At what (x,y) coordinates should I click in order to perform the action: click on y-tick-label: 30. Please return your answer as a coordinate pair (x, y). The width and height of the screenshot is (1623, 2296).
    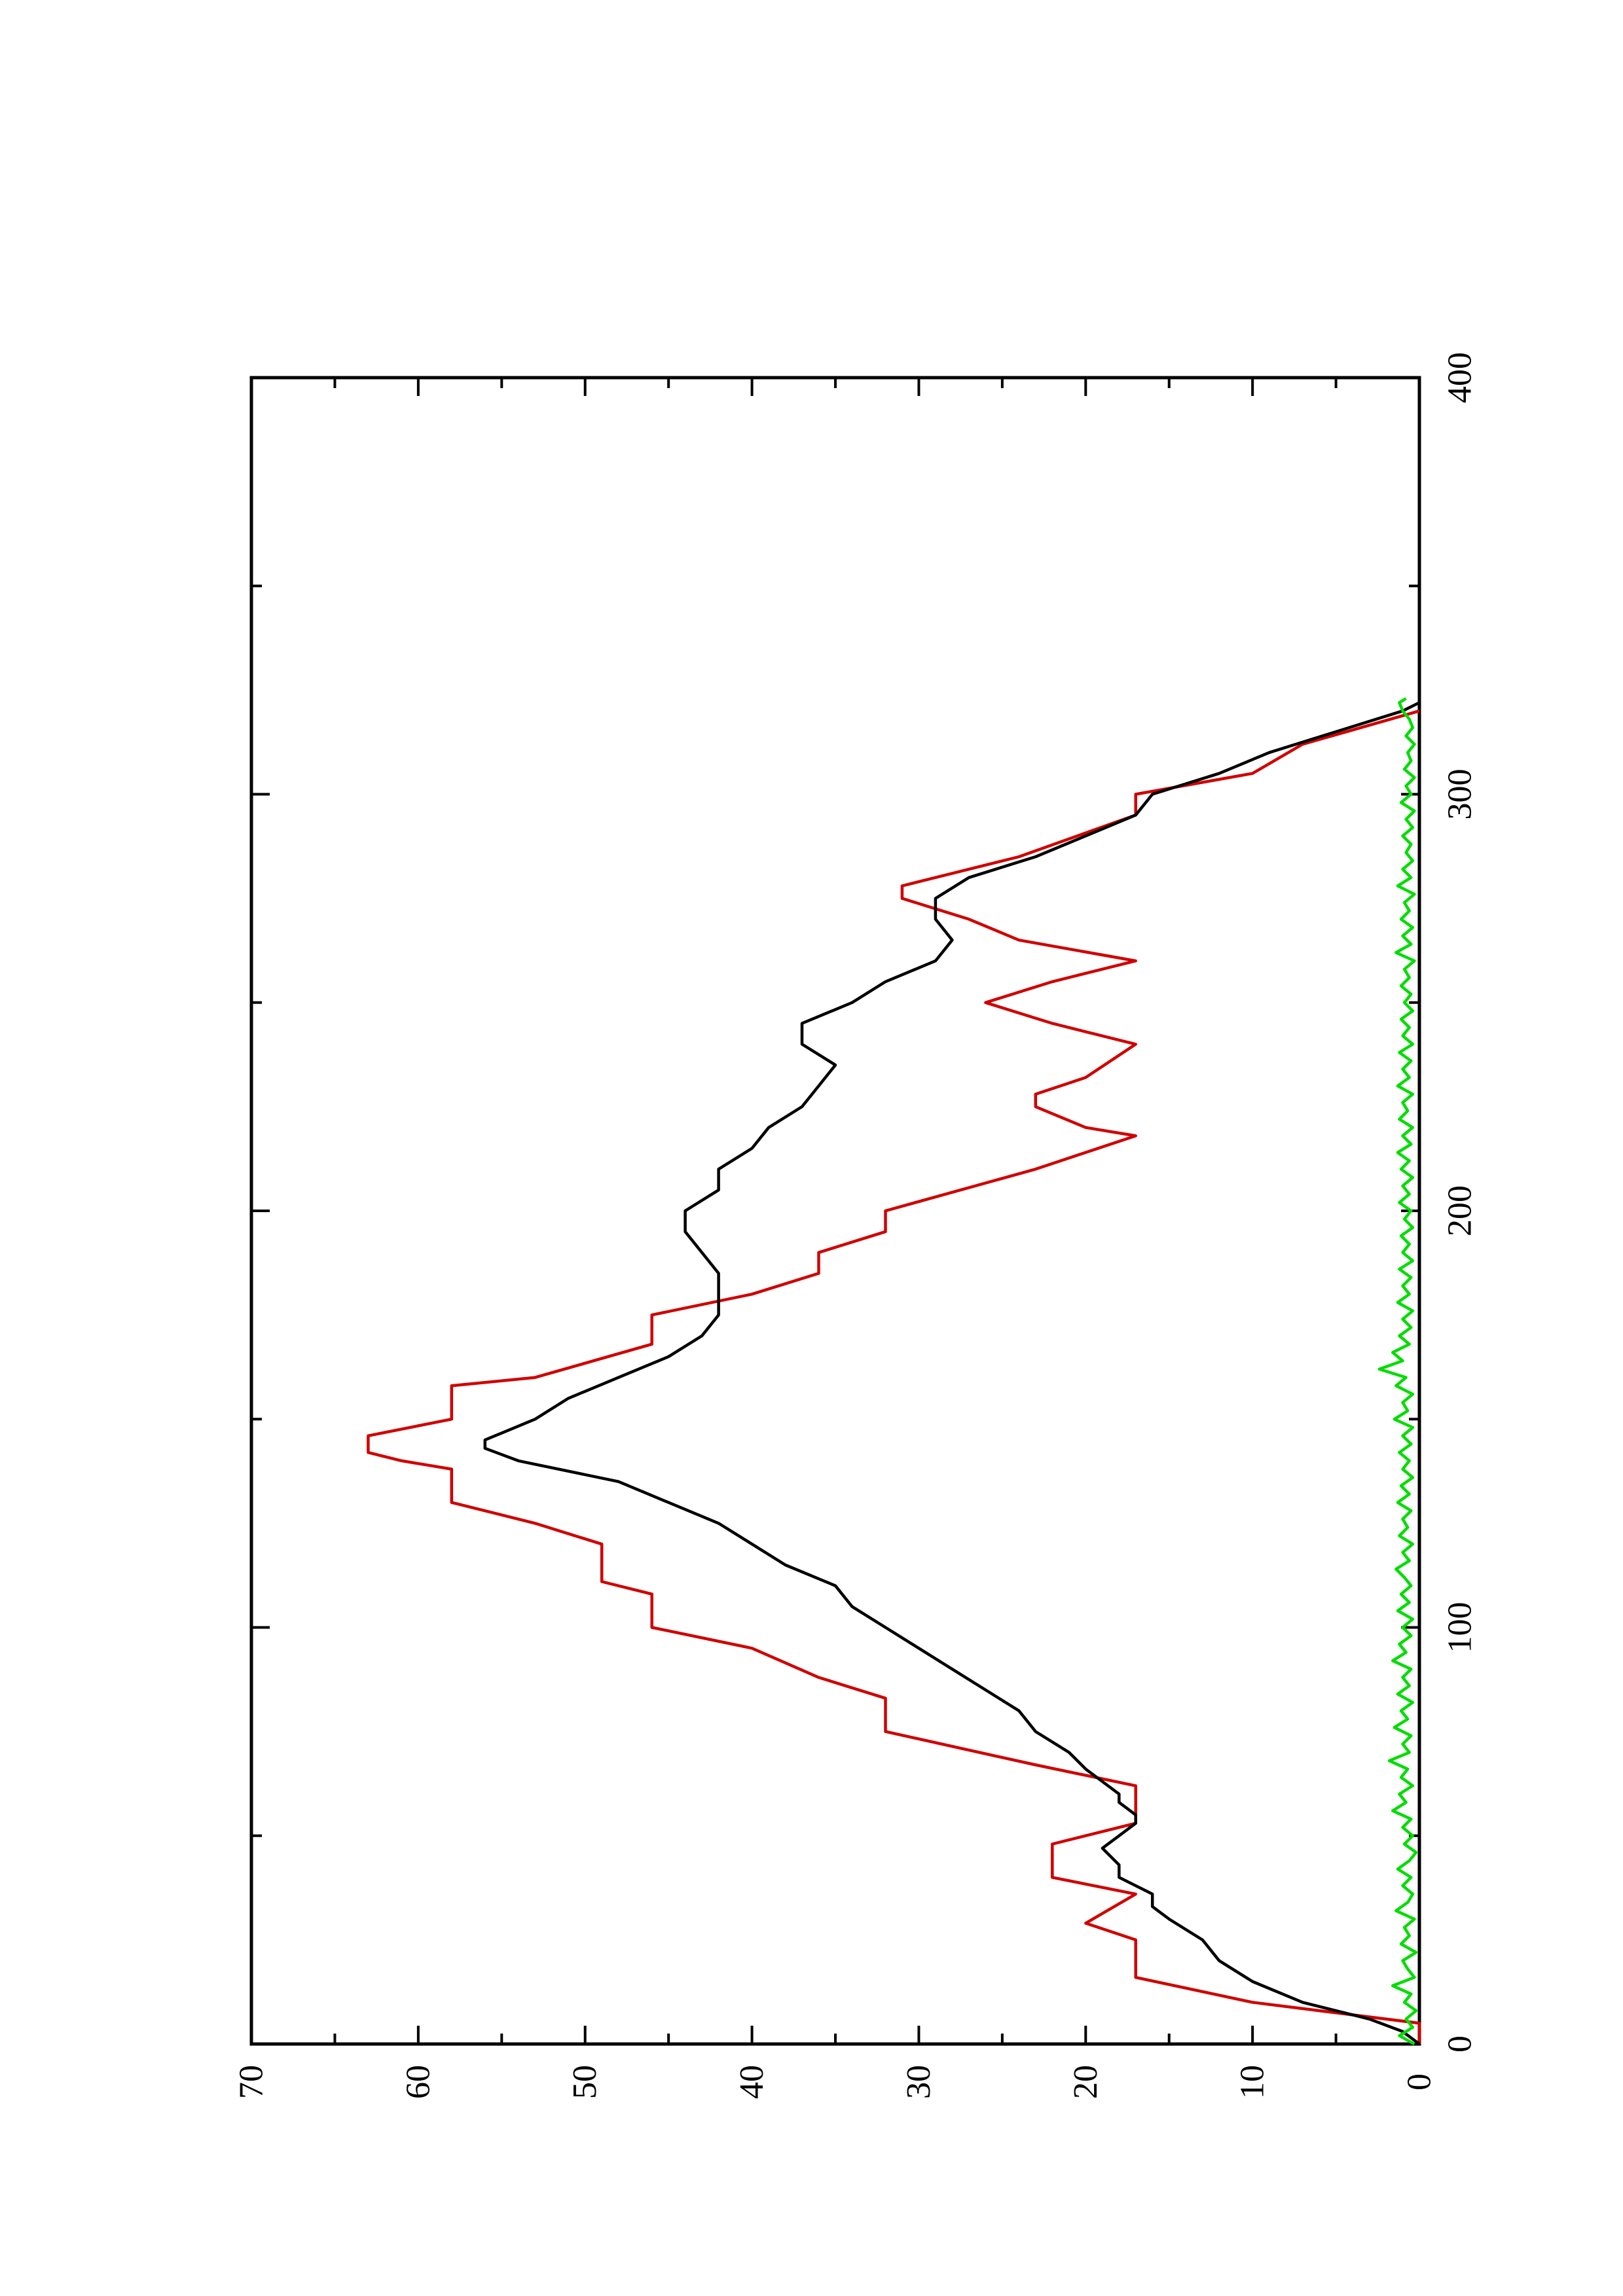
    Looking at the image, I should click on (919, 2082).